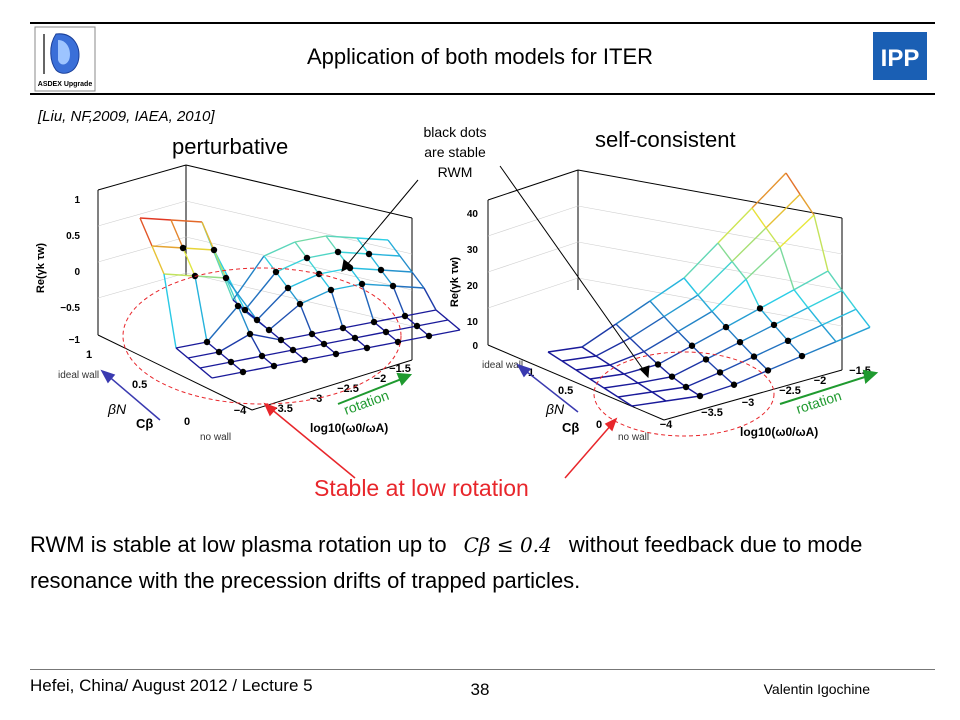 Image resolution: width=960 pixels, height=720 pixels. I want to click on left-x-tick-6: −1.5, so click(400, 369).